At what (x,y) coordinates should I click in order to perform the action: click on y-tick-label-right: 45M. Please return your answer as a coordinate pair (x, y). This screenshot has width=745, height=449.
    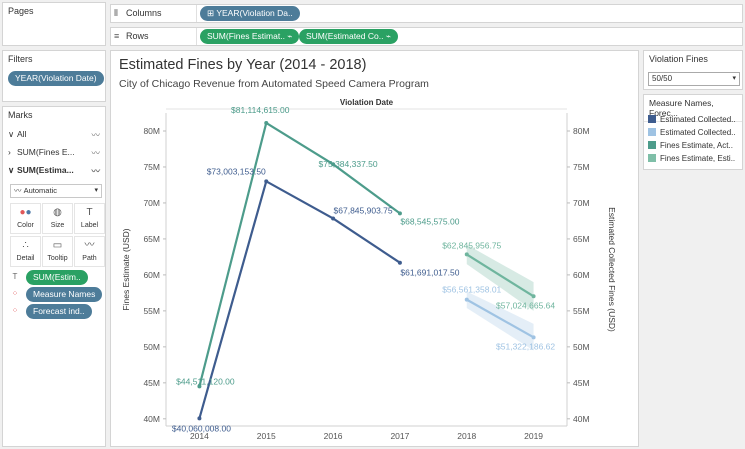
    Looking at the image, I should click on (581, 383).